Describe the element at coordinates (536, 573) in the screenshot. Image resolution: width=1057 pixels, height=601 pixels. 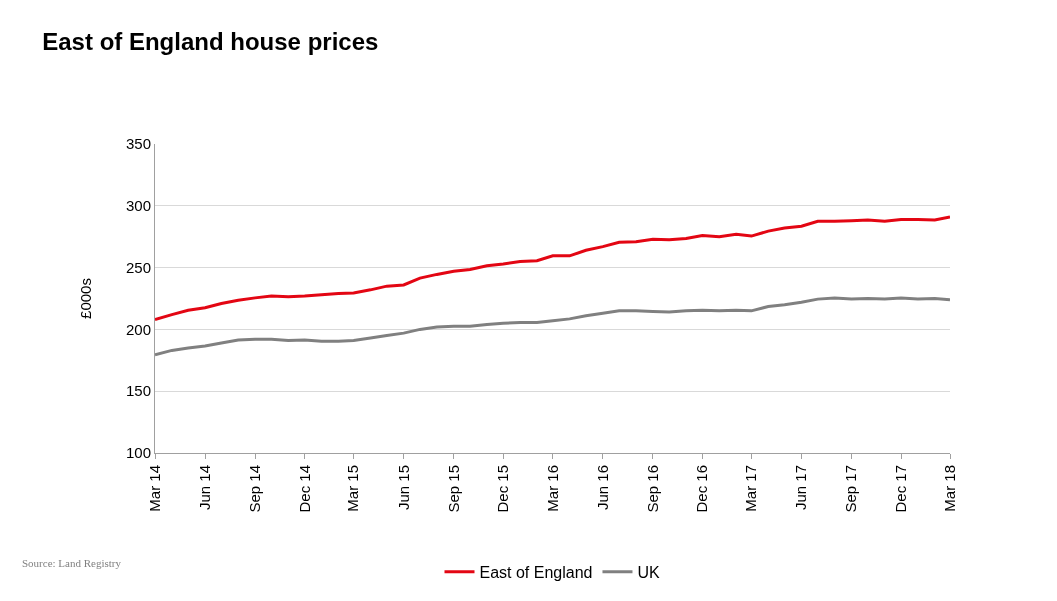
I see `legend-label: East of England` at that location.